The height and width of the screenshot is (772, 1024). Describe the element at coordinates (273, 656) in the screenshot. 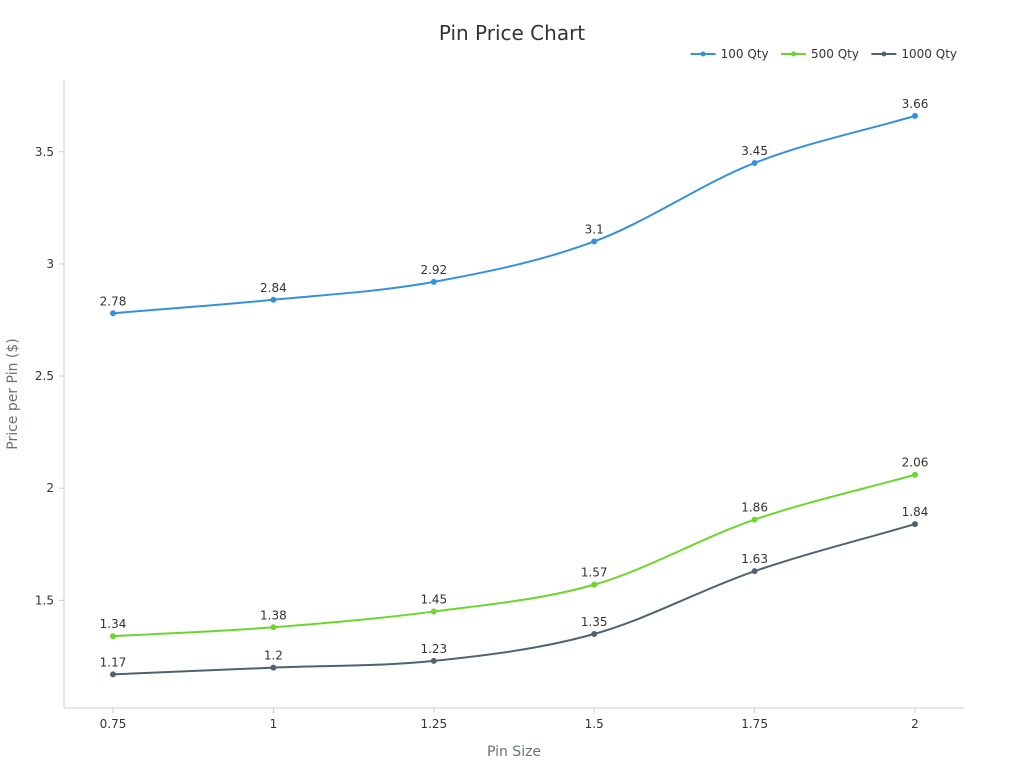

I see `data-label-1000-qty: 1.2` at that location.